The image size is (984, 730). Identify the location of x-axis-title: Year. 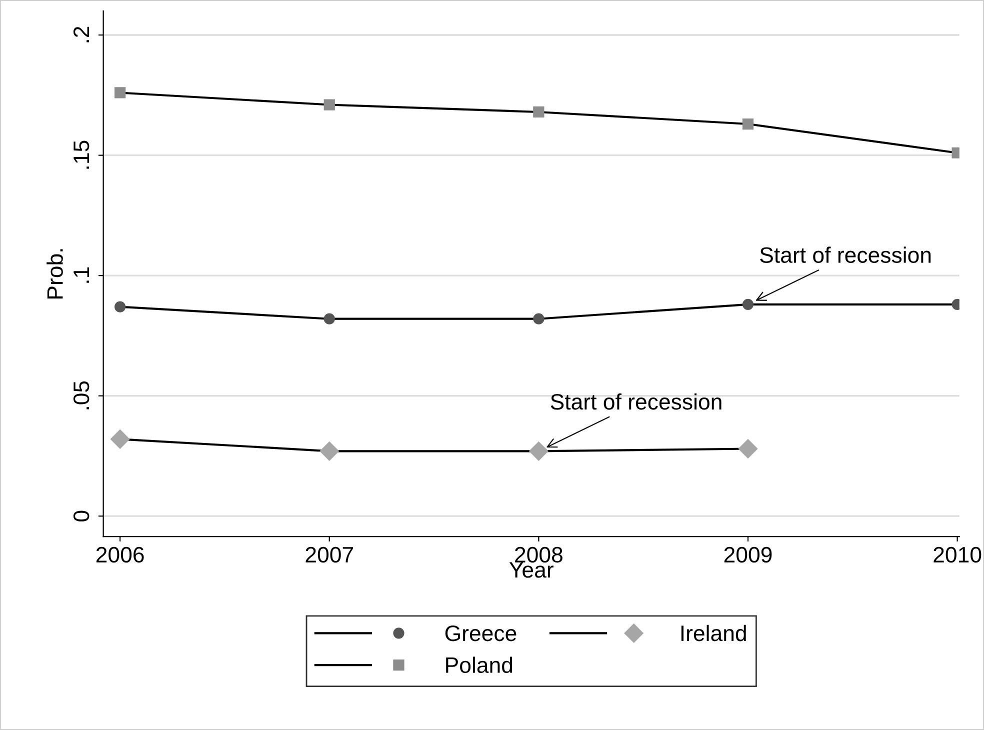
(531, 570).